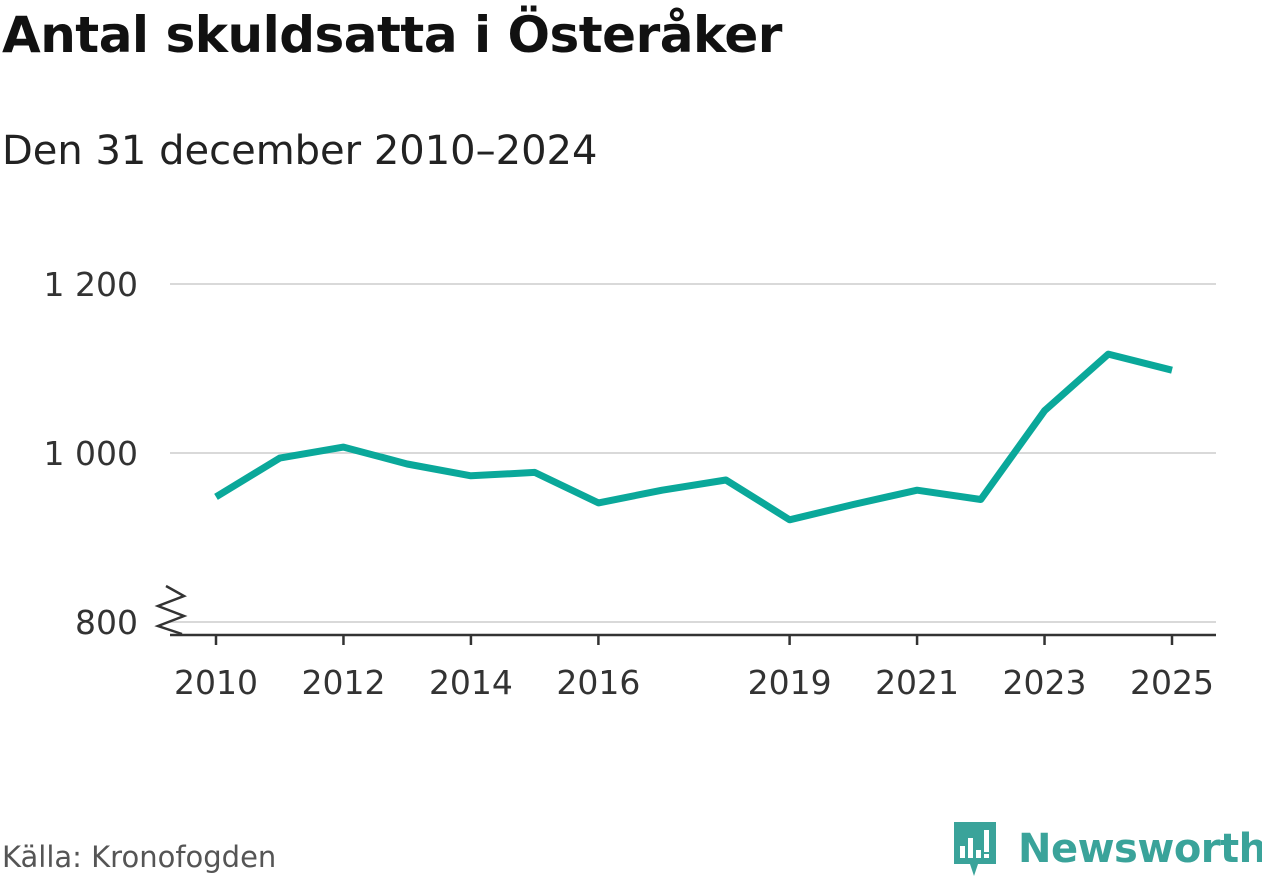  I want to click on y-tick-label-1200: 1 200, so click(91, 284).